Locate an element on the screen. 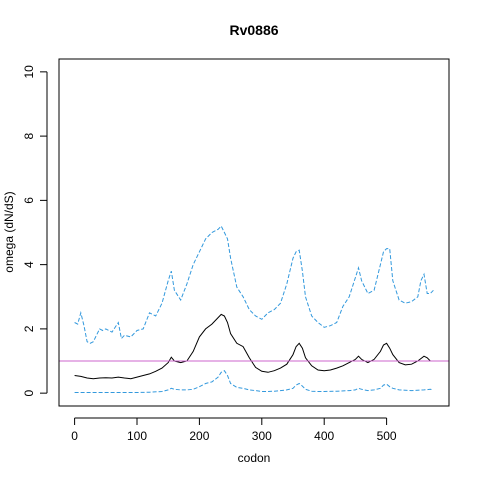 The image size is (480, 480). y-tick-label: 10 is located at coordinates (29, 72).